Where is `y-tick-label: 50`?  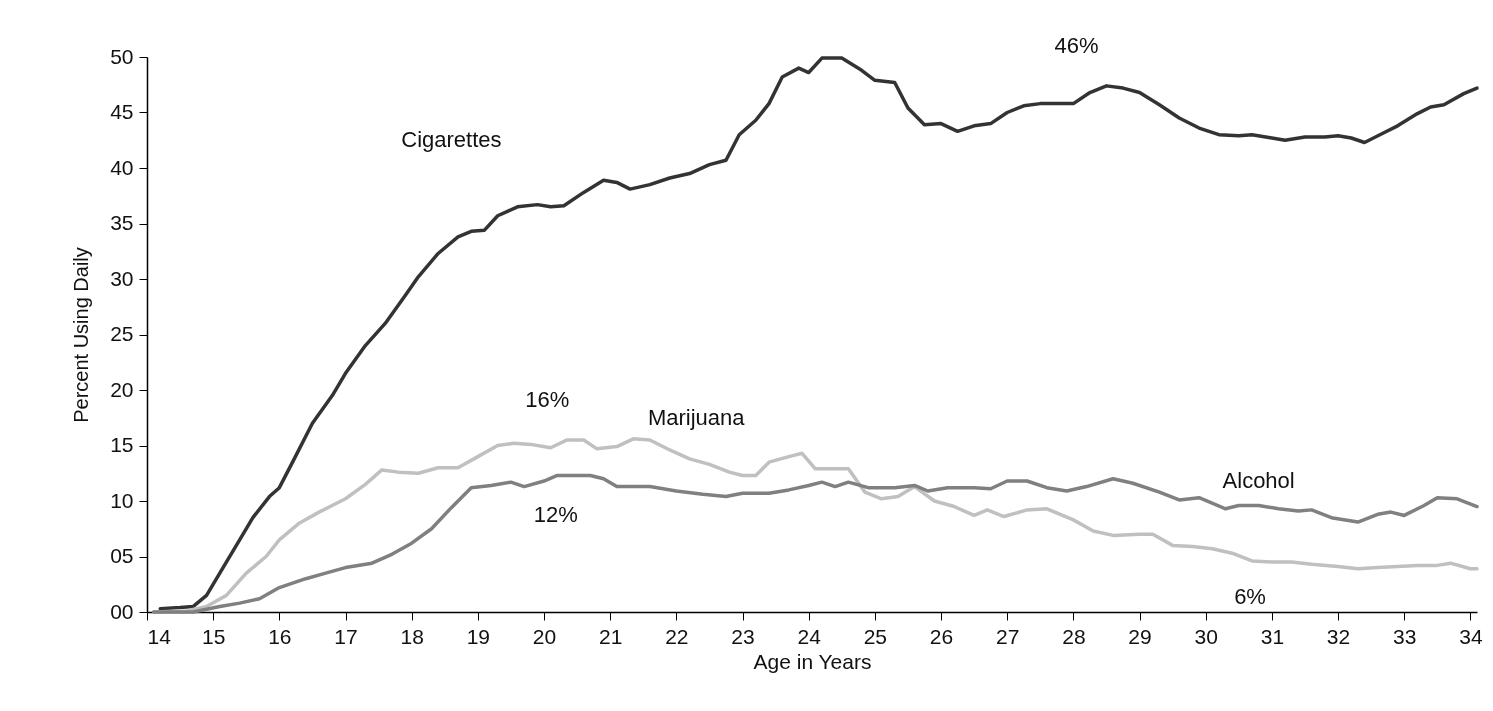
y-tick-label: 50 is located at coordinates (122, 56).